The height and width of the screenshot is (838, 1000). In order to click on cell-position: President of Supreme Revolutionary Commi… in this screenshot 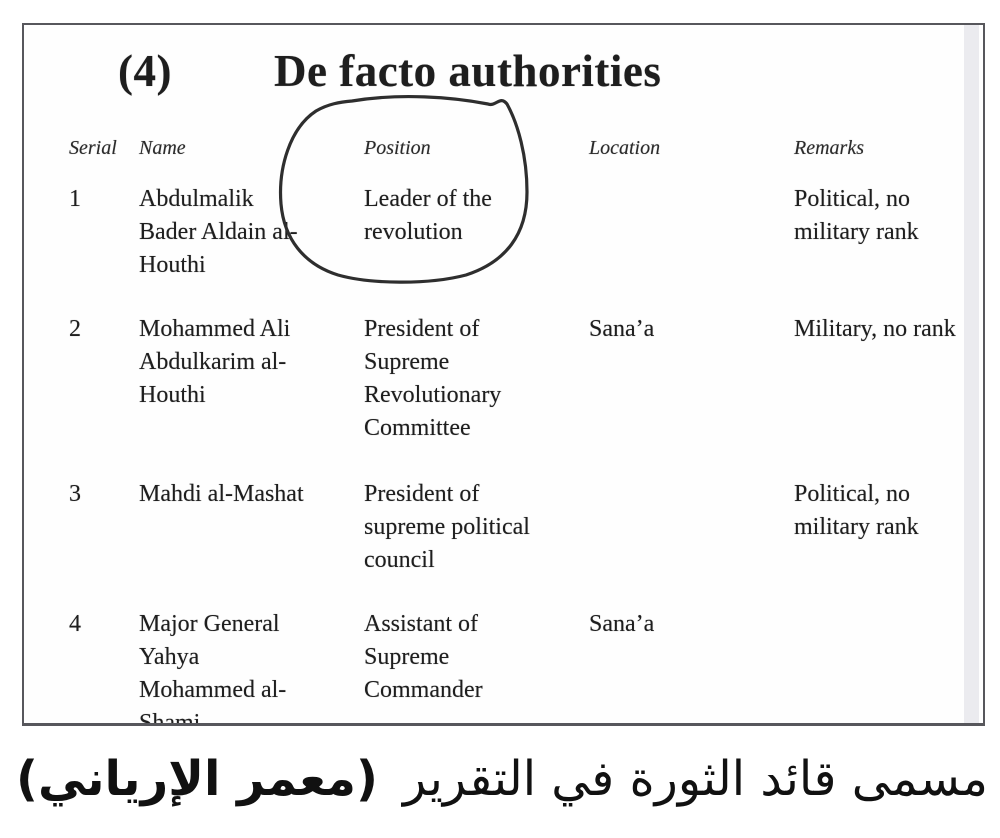, I will do `click(433, 378)`.